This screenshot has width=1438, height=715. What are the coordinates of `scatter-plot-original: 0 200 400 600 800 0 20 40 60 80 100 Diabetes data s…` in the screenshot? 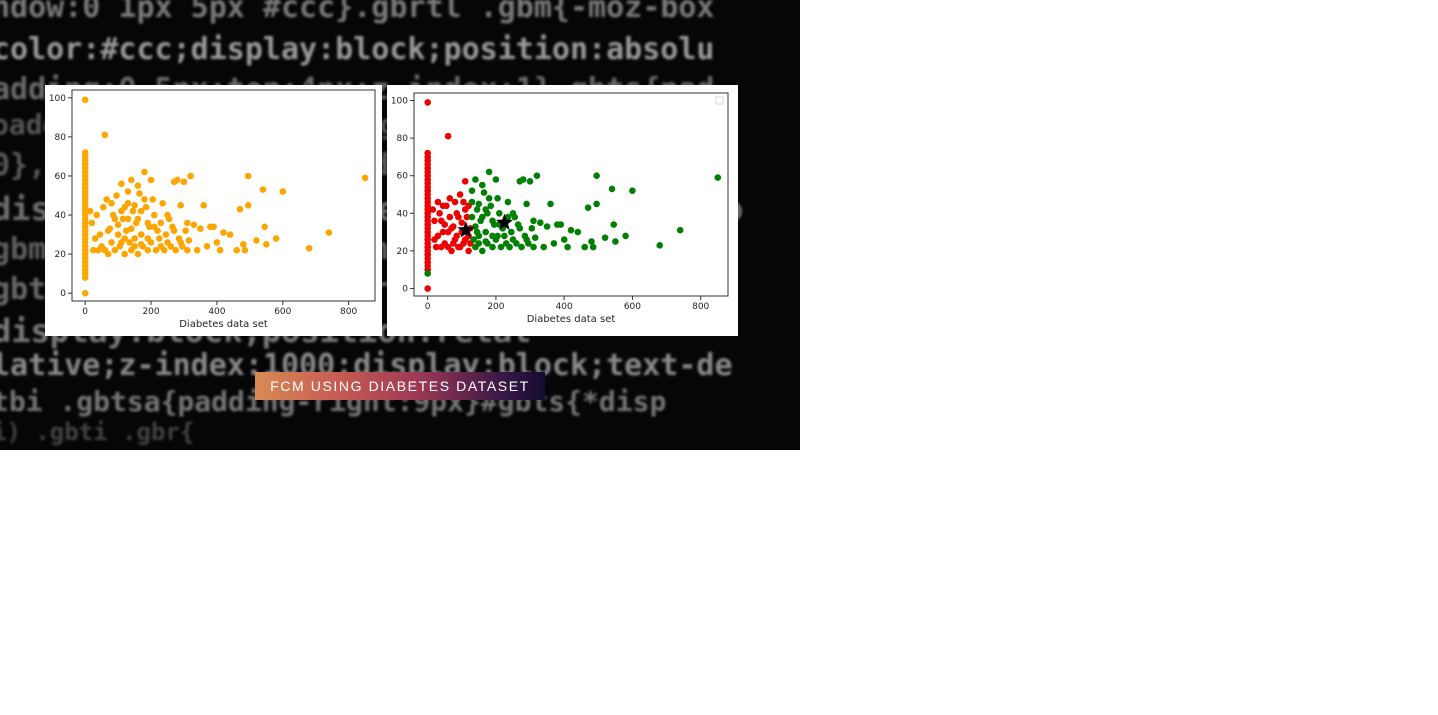 It's located at (213, 210).